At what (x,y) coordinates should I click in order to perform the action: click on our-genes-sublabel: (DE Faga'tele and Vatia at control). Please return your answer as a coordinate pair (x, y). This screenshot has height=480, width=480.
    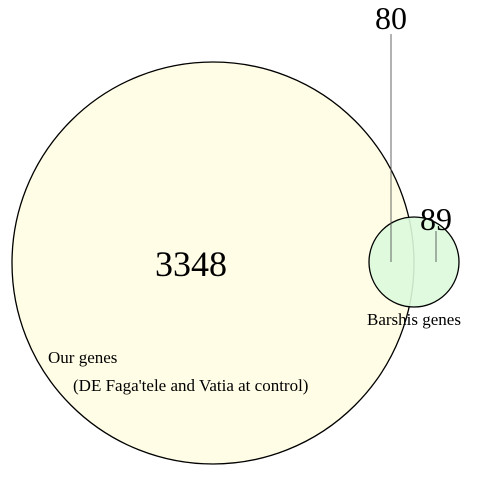
    Looking at the image, I should click on (190, 385).